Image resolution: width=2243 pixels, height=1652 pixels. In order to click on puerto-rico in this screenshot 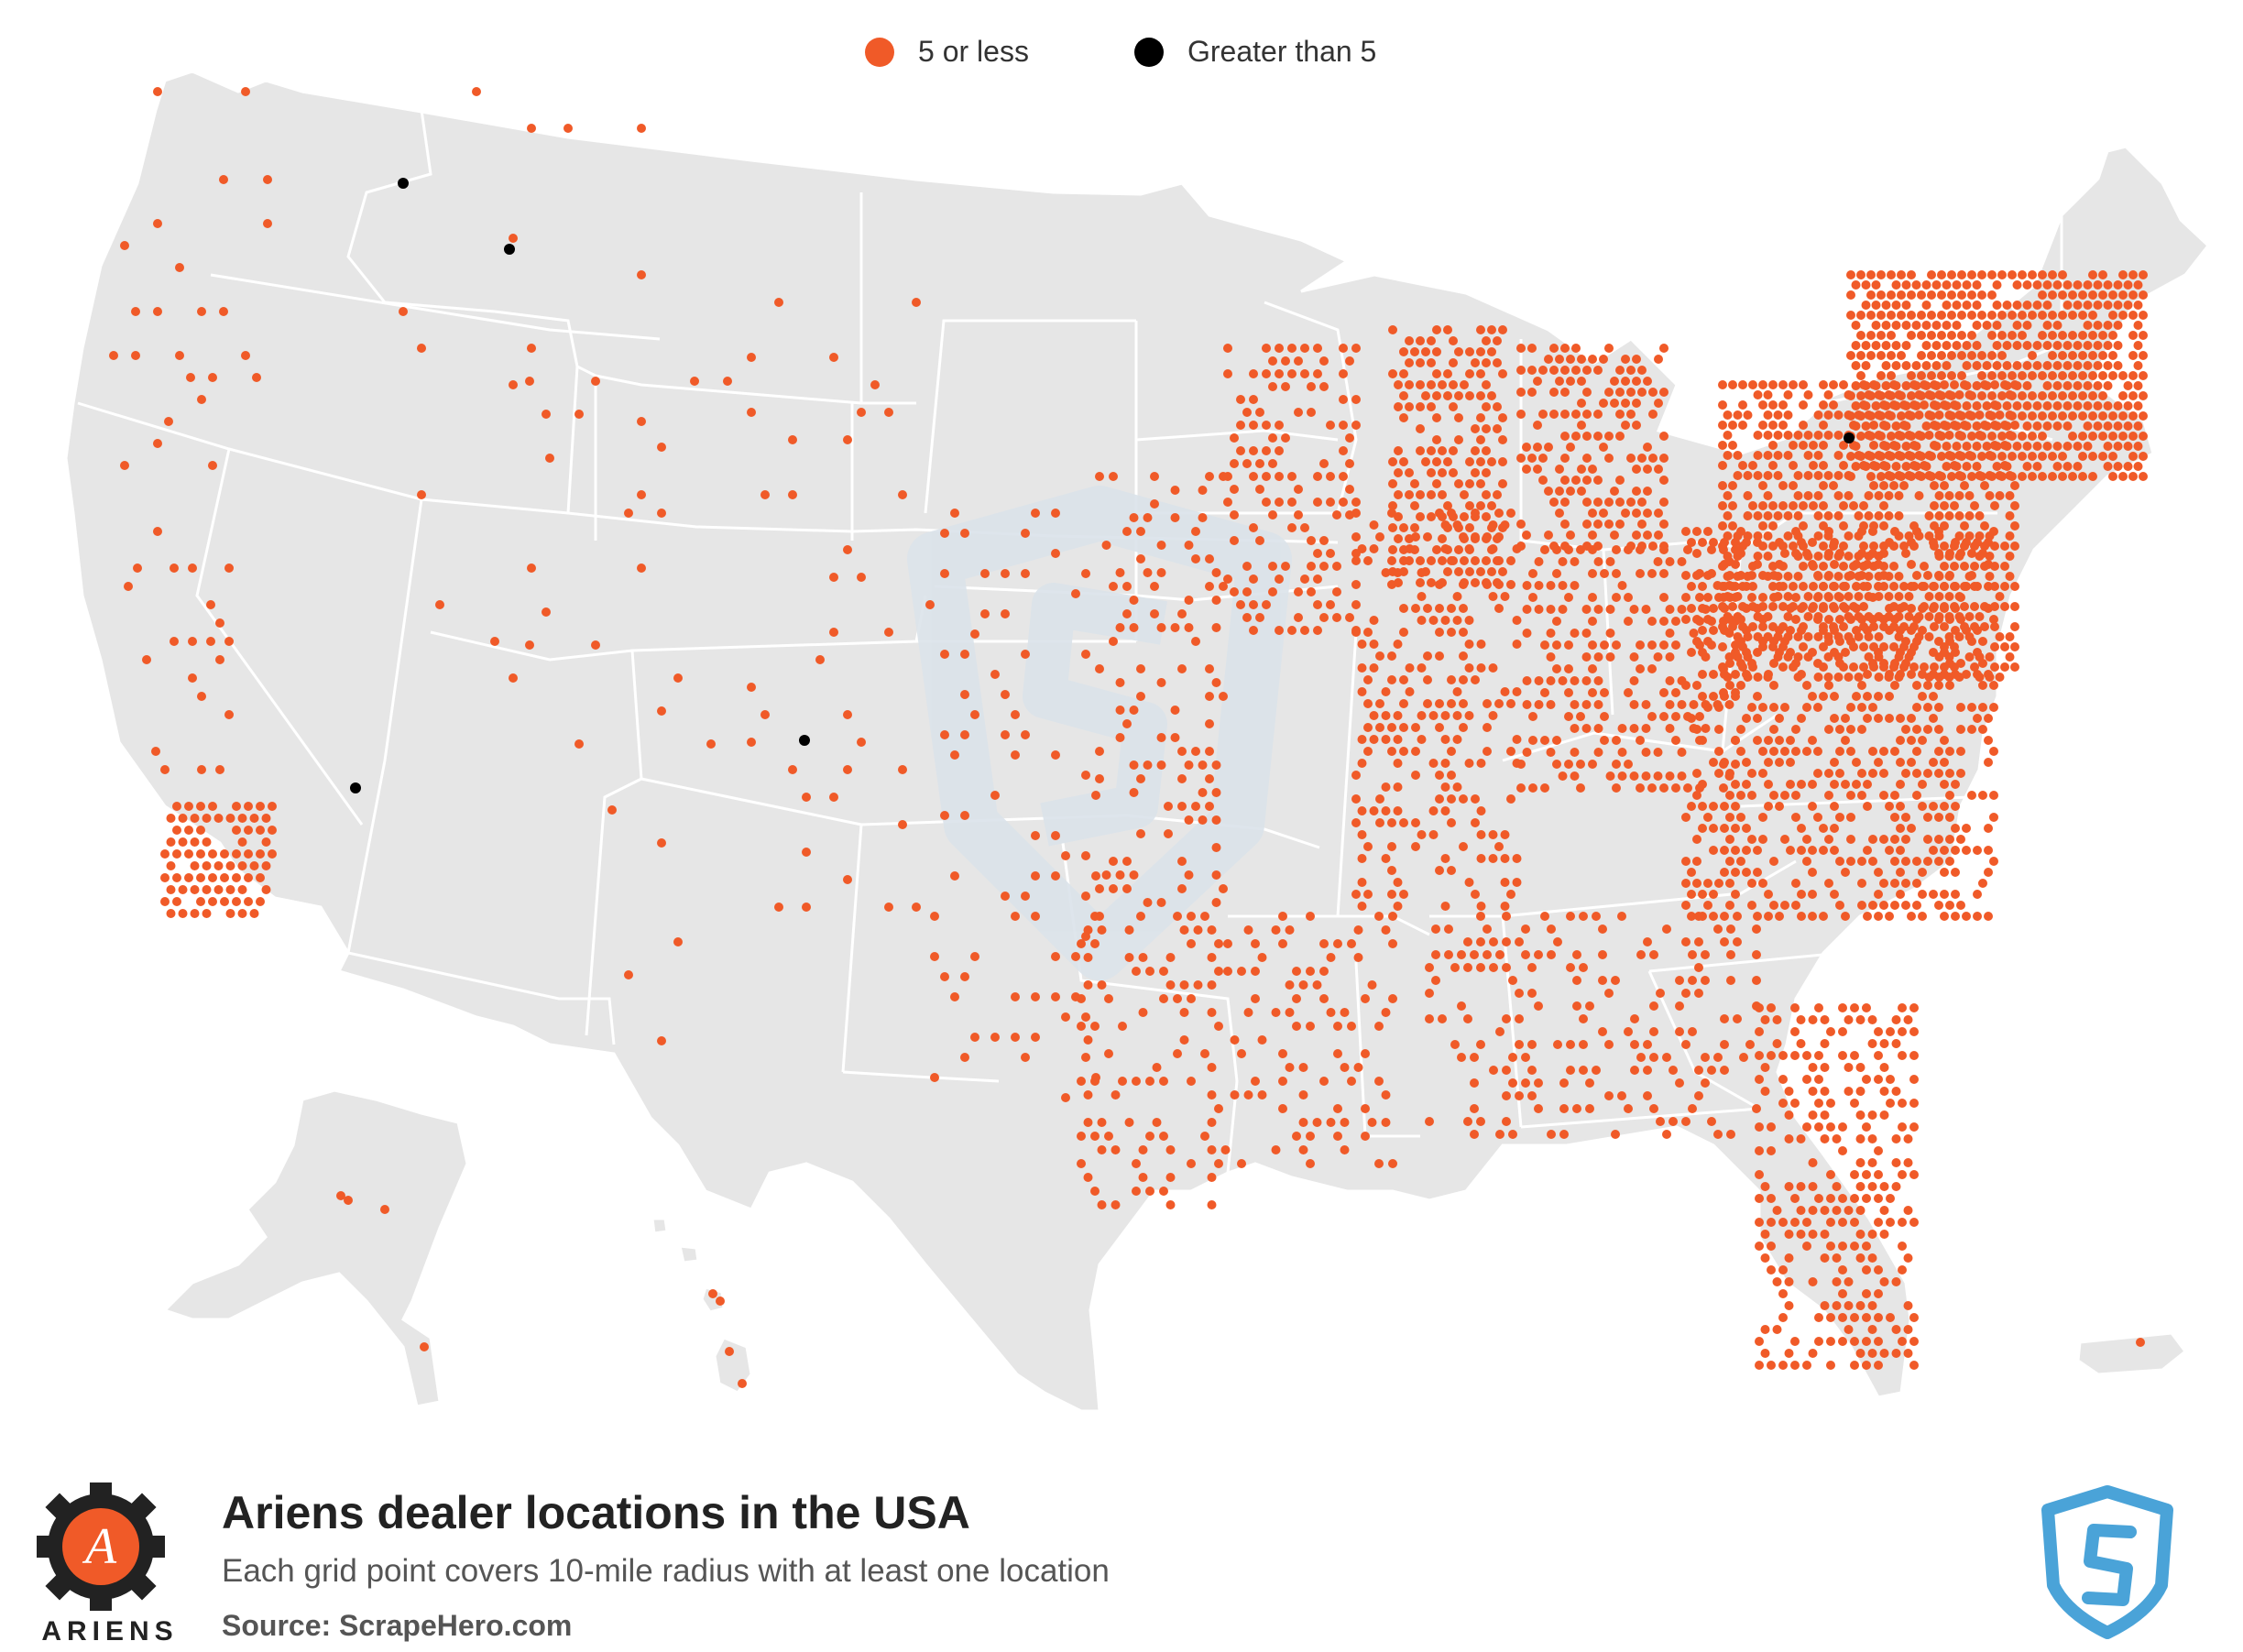, I will do `click(2132, 1353)`.